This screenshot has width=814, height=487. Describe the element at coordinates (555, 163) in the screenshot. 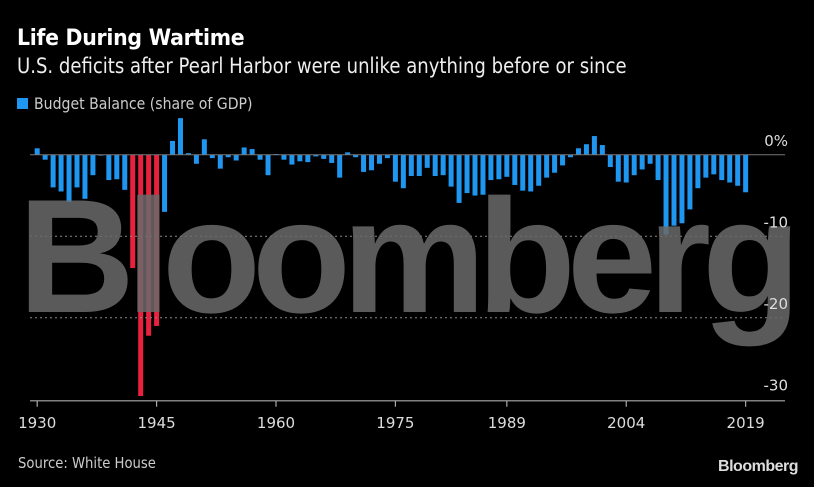

I see `bar-1995` at that location.